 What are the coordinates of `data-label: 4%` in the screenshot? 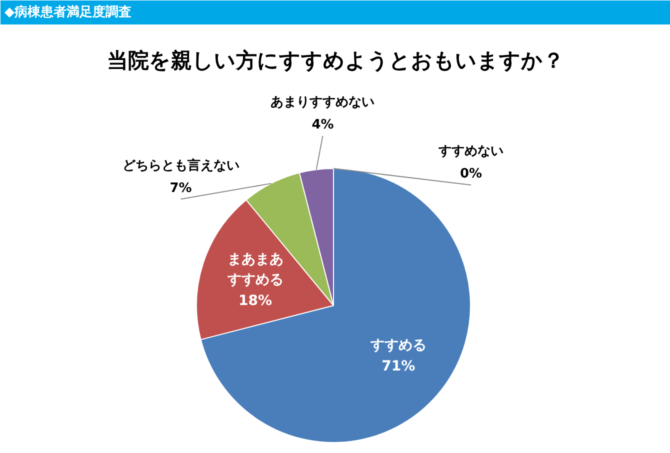 It's located at (323, 125).